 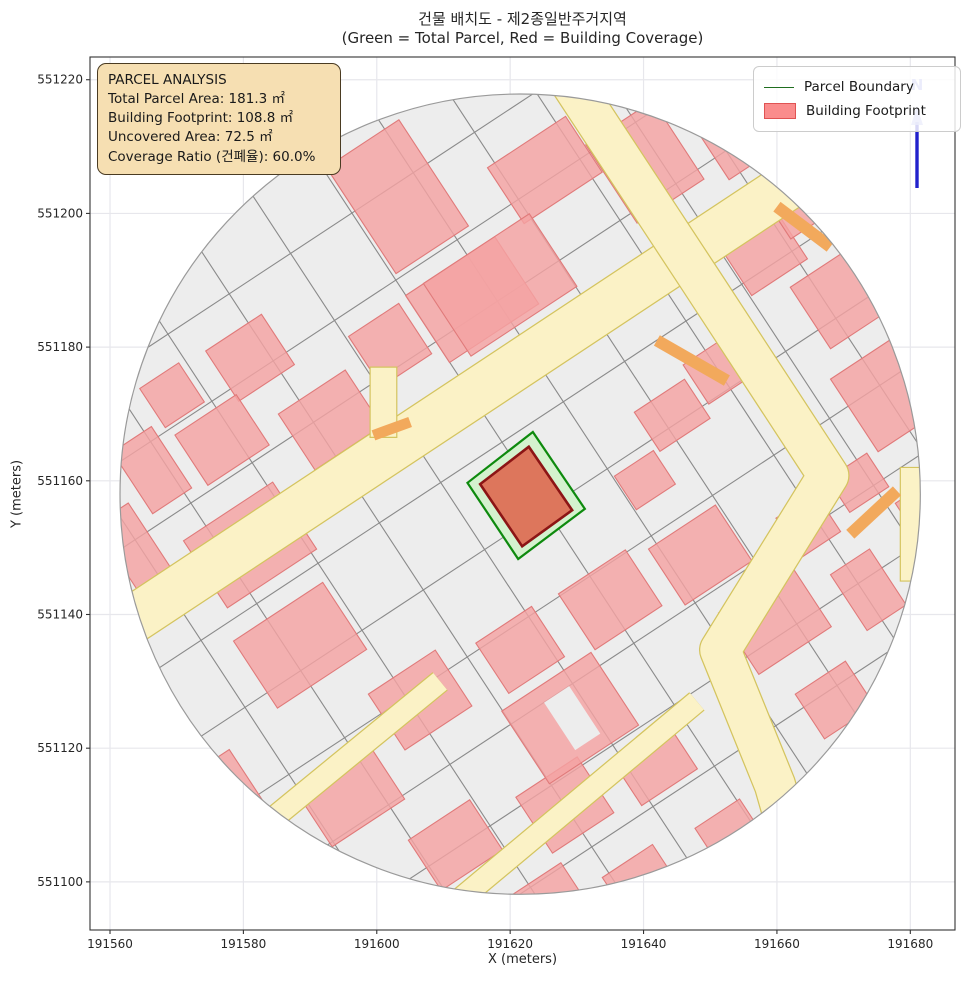 What do you see at coordinates (866, 111) in the screenshot?
I see `legend-label: Building Footprint` at bounding box center [866, 111].